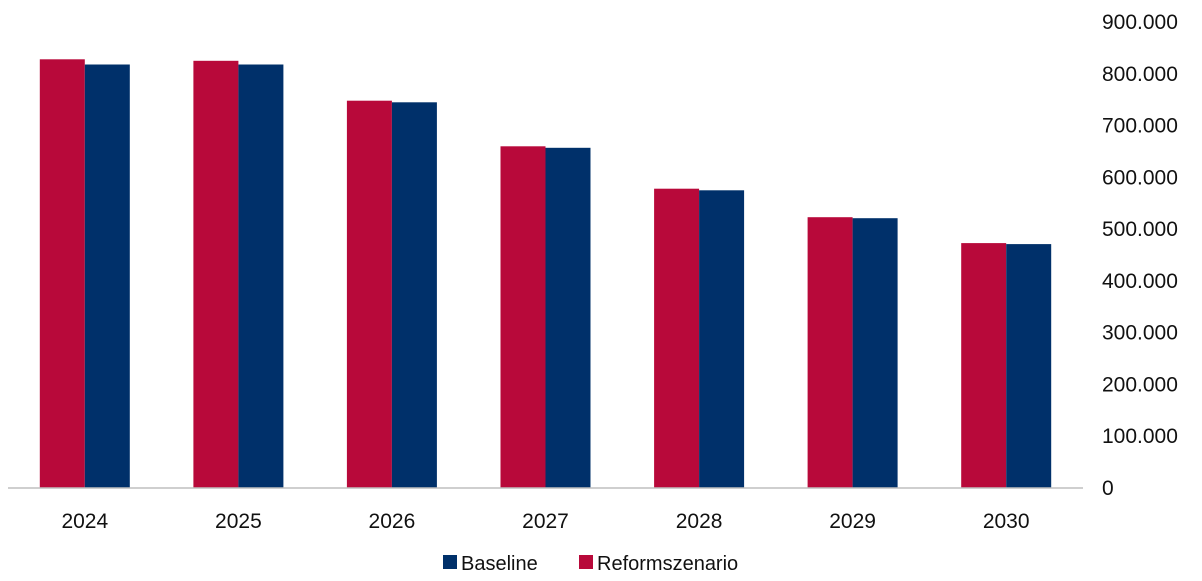 This screenshot has height=581, width=1202. Describe the element at coordinates (1140, 229) in the screenshot. I see `y-tick-label: 500.000` at that location.